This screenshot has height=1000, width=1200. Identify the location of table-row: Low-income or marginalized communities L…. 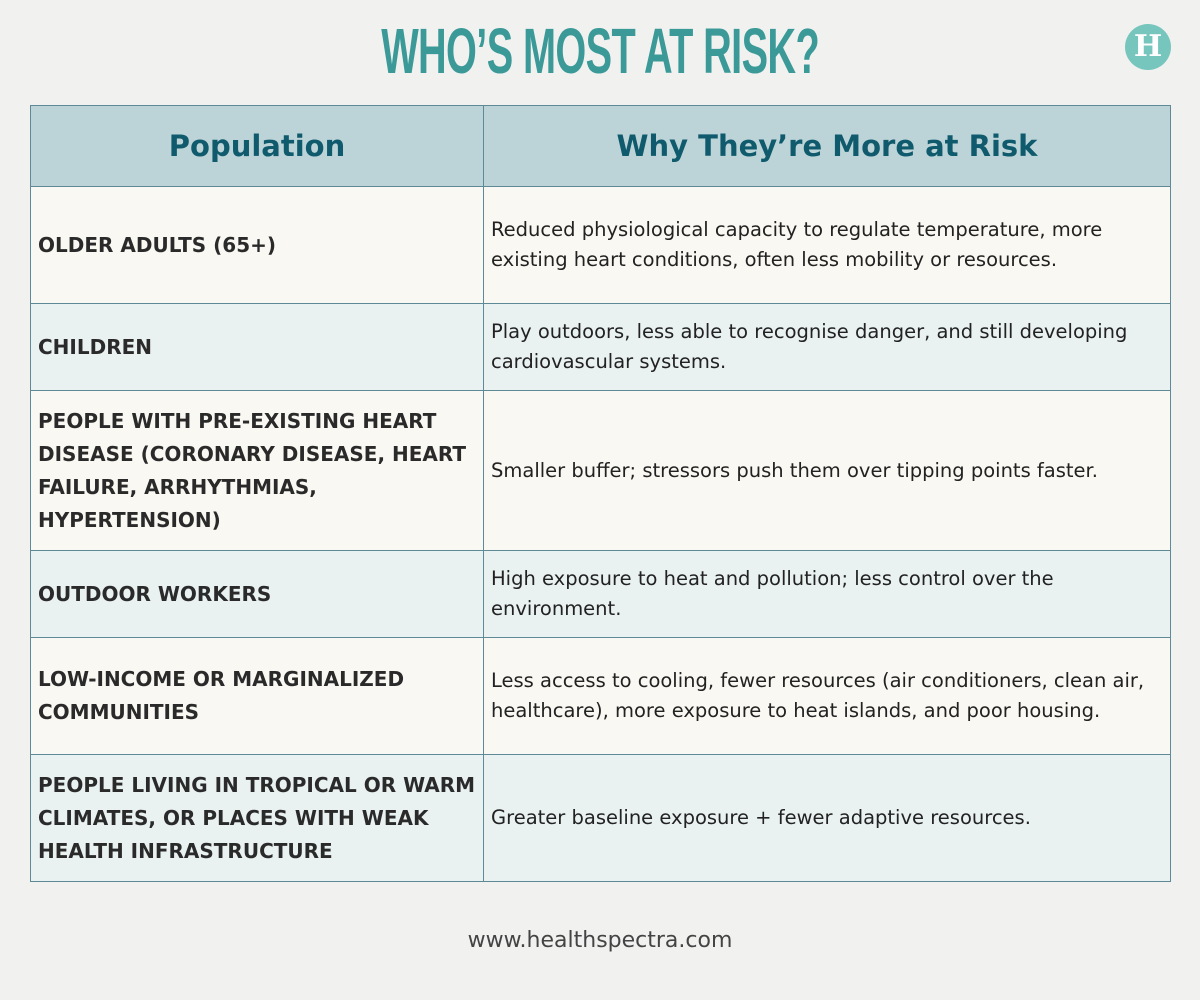
(600, 696).